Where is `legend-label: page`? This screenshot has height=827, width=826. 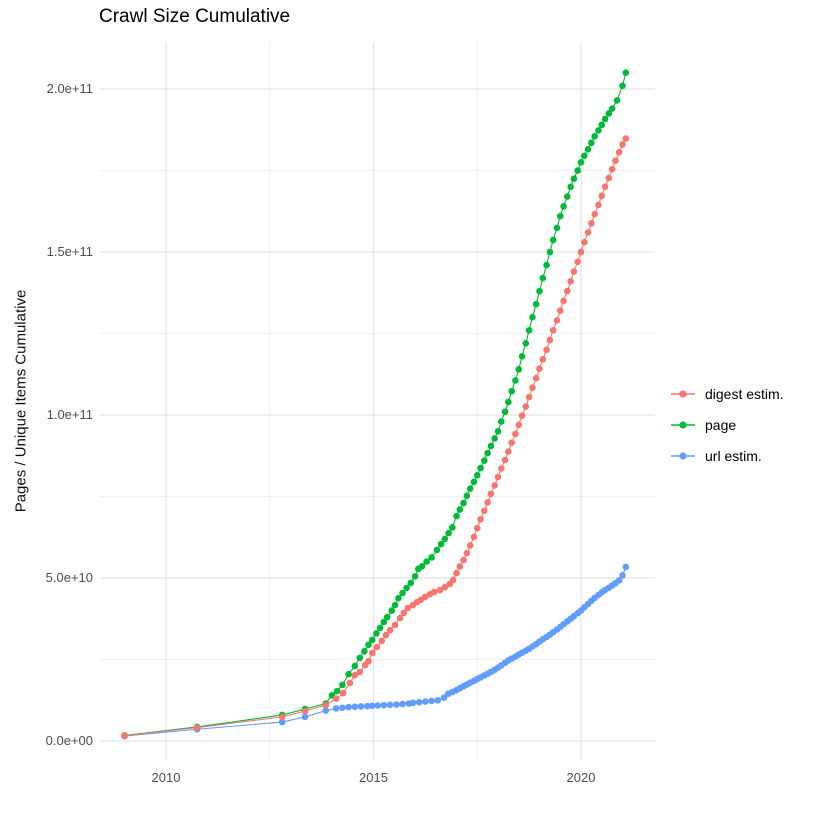 legend-label: page is located at coordinates (721, 424).